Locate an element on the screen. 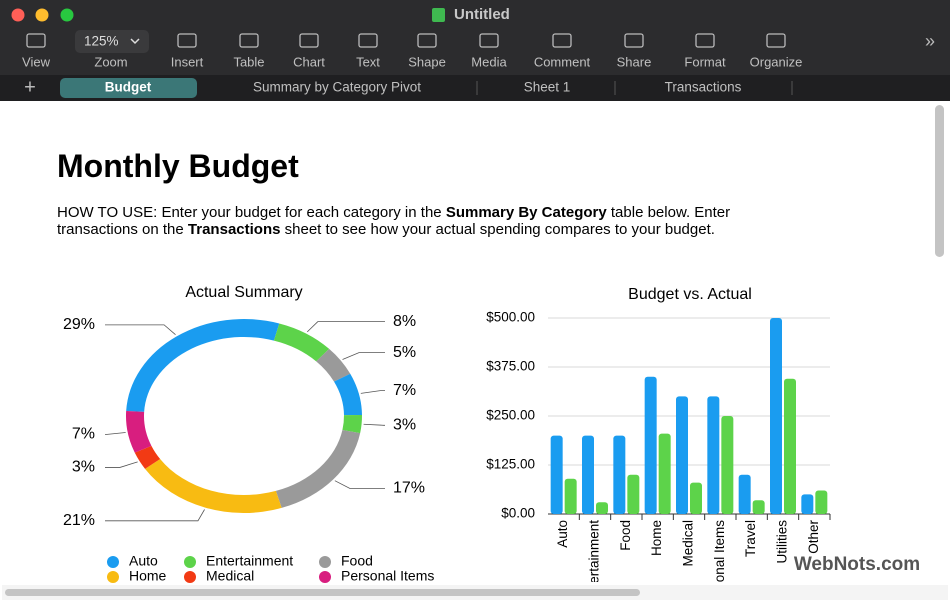  x-tick-label: Auto is located at coordinates (562, 534).